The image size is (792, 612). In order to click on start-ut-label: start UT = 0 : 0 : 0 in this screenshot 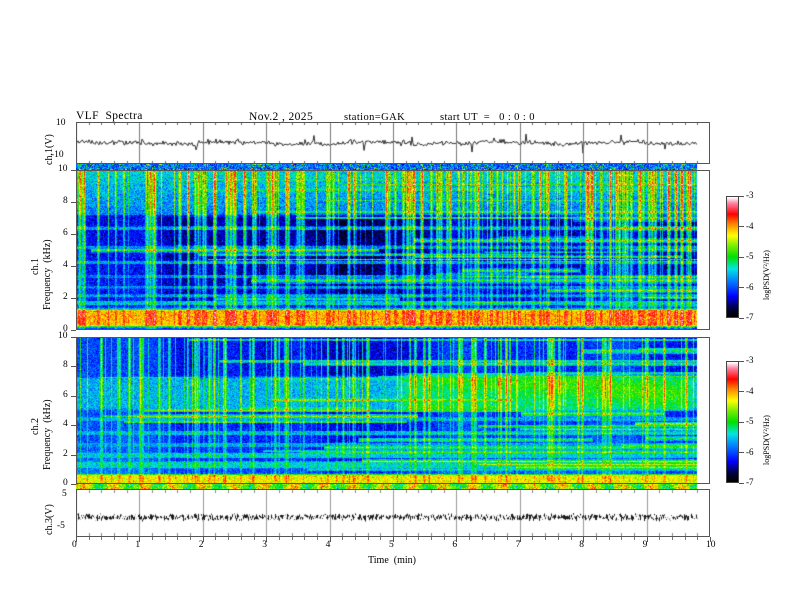, I will do `click(487, 117)`.